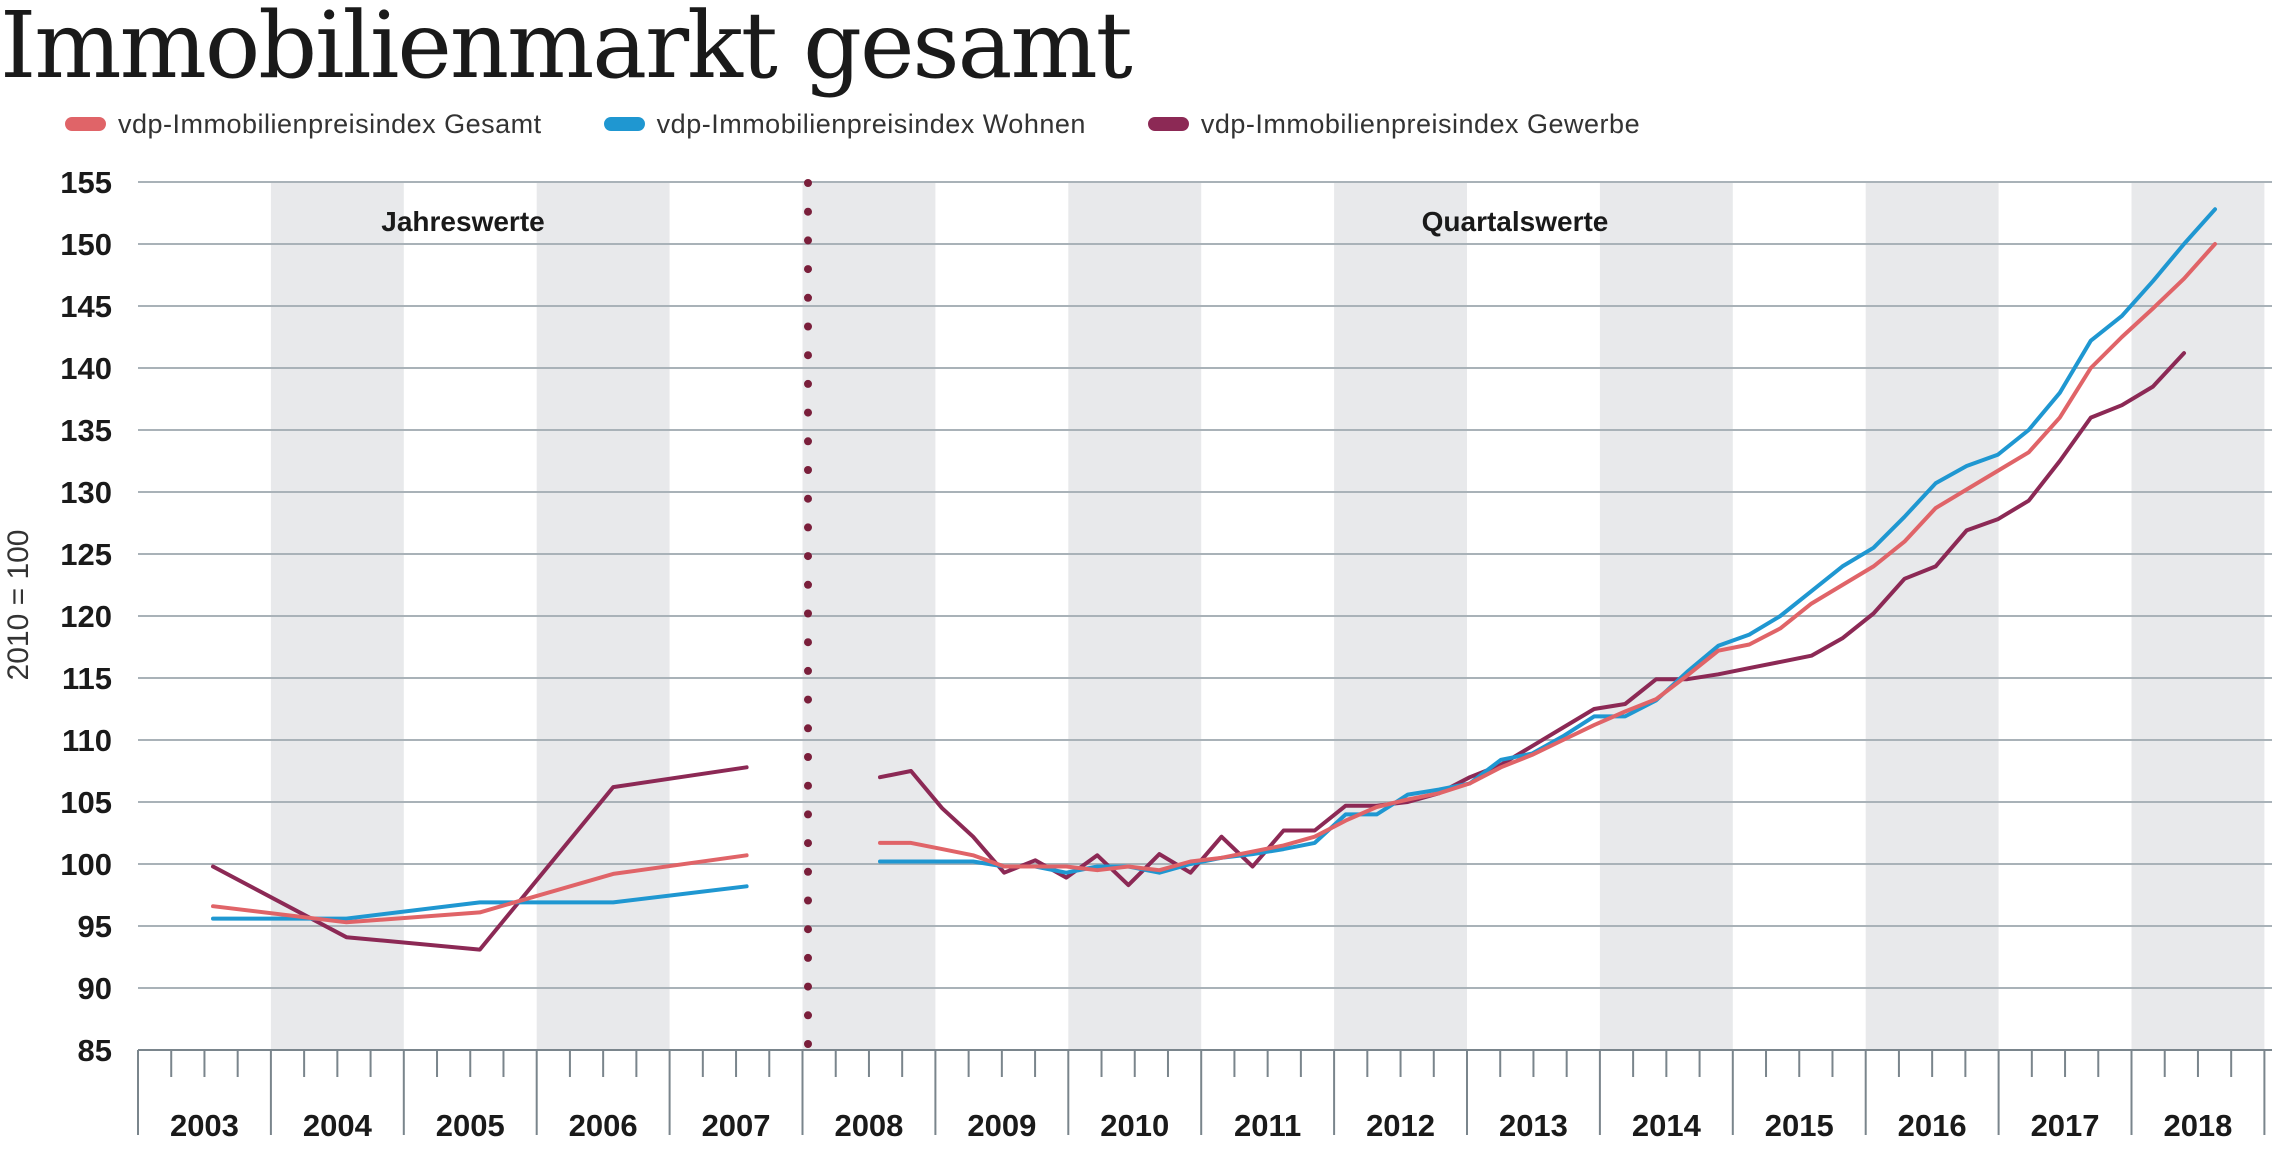 Image resolution: width=2272 pixels, height=1150 pixels. I want to click on x-tick-label-2015: 2015, so click(1799, 1125).